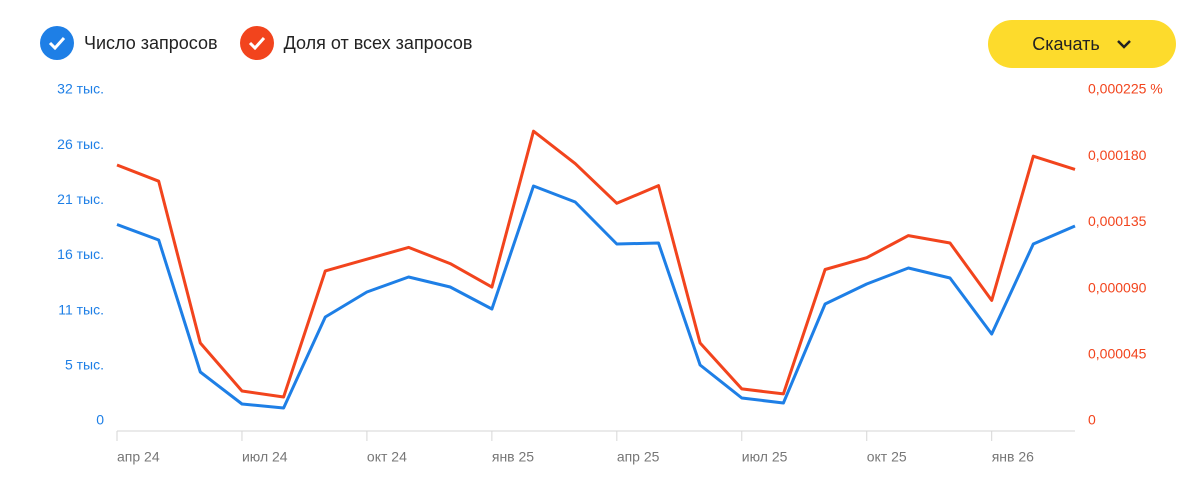 Image resolution: width=1200 pixels, height=492 pixels. Describe the element at coordinates (1125, 89) in the screenshot. I see `y2-tick-label: 0,000225 %` at that location.